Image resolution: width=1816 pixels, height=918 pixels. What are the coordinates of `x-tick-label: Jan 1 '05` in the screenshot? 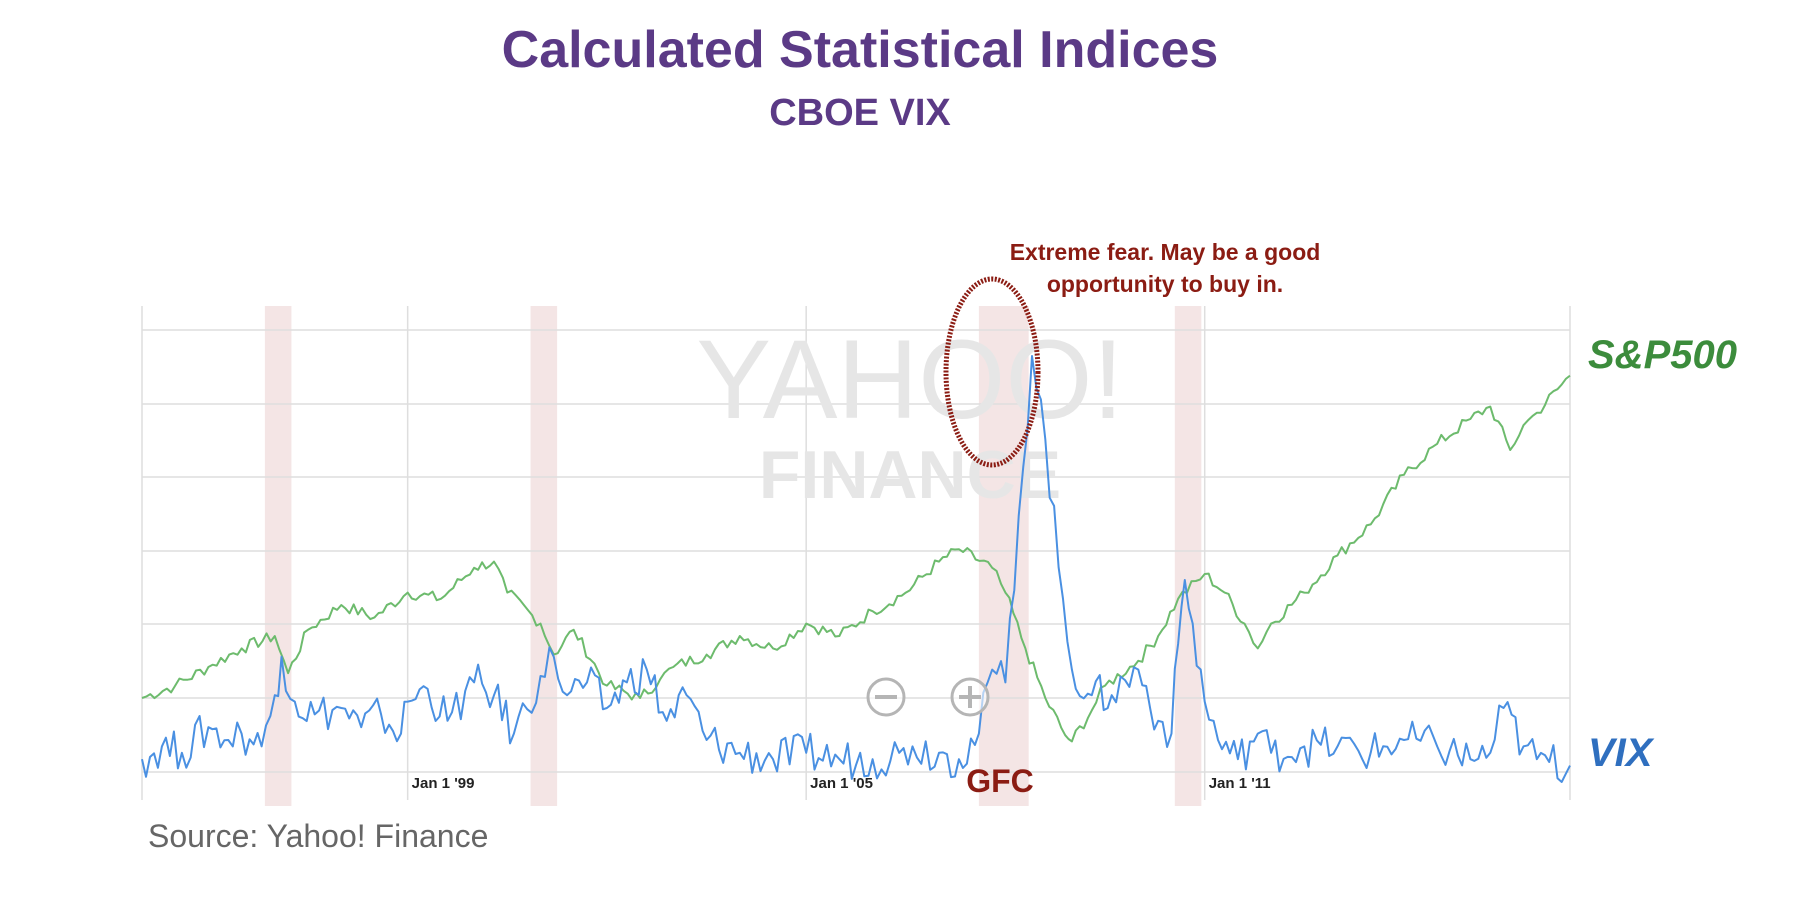 It's located at (841, 783).